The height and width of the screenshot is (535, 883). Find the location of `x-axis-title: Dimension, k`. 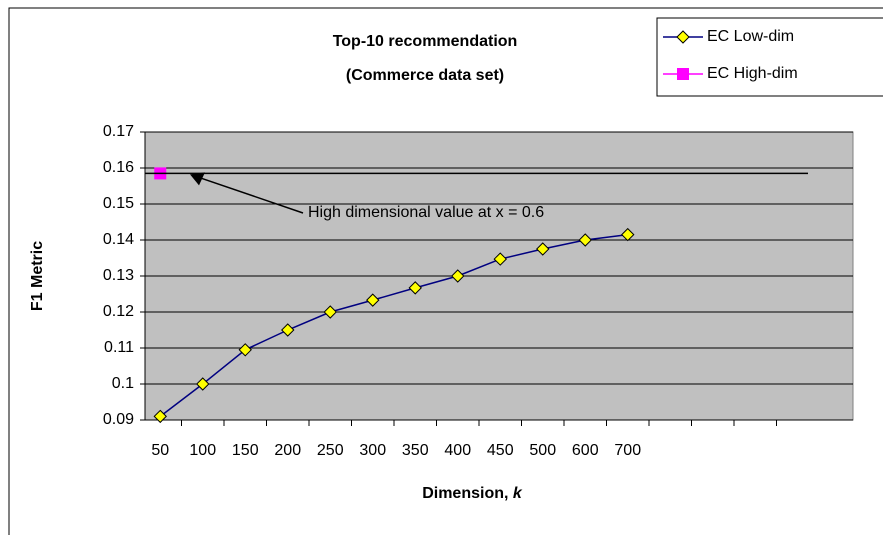

x-axis-title: Dimension, k is located at coordinates (472, 493).